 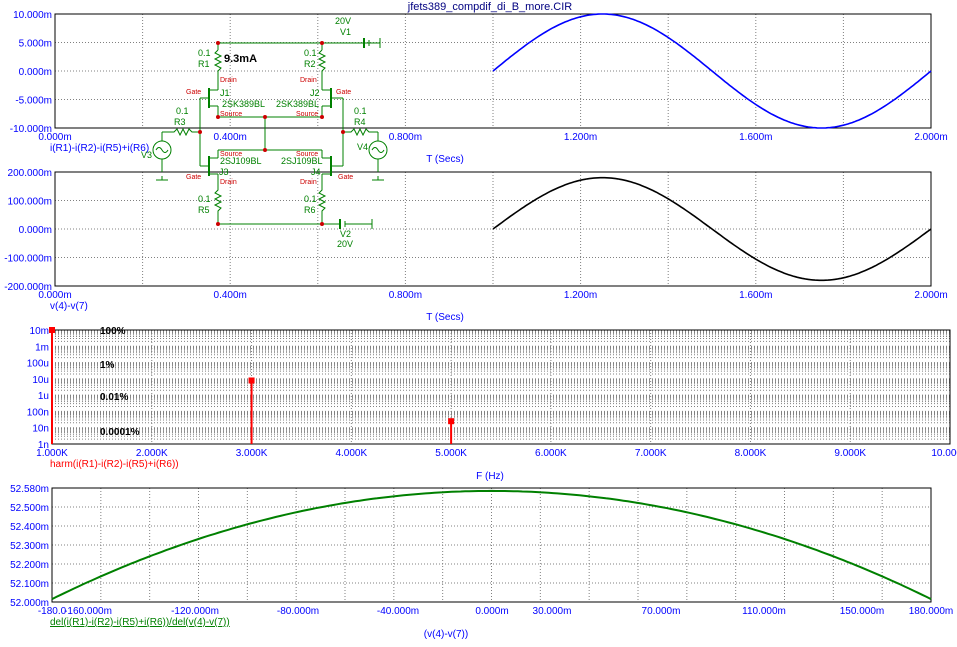 What do you see at coordinates (193, 92) in the screenshot?
I see `j1-gate-pin: Gate` at bounding box center [193, 92].